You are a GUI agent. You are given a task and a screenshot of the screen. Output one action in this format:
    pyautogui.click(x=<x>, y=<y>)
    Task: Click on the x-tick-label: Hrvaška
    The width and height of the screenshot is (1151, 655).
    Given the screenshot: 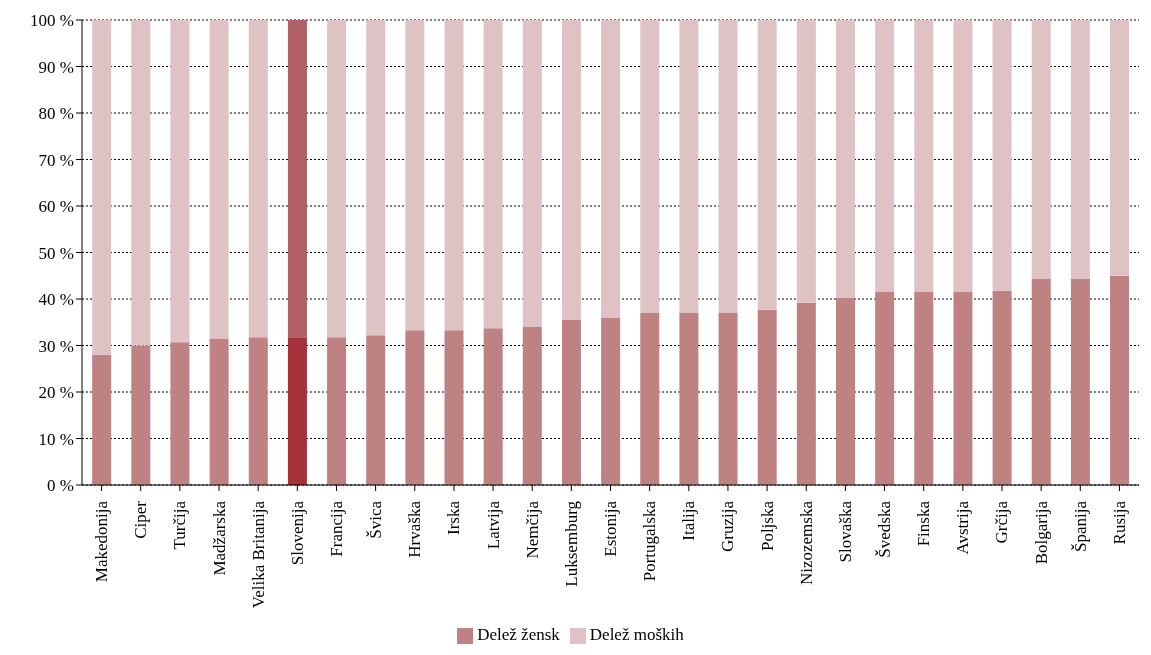 What is the action you would take?
    pyautogui.click(x=415, y=529)
    